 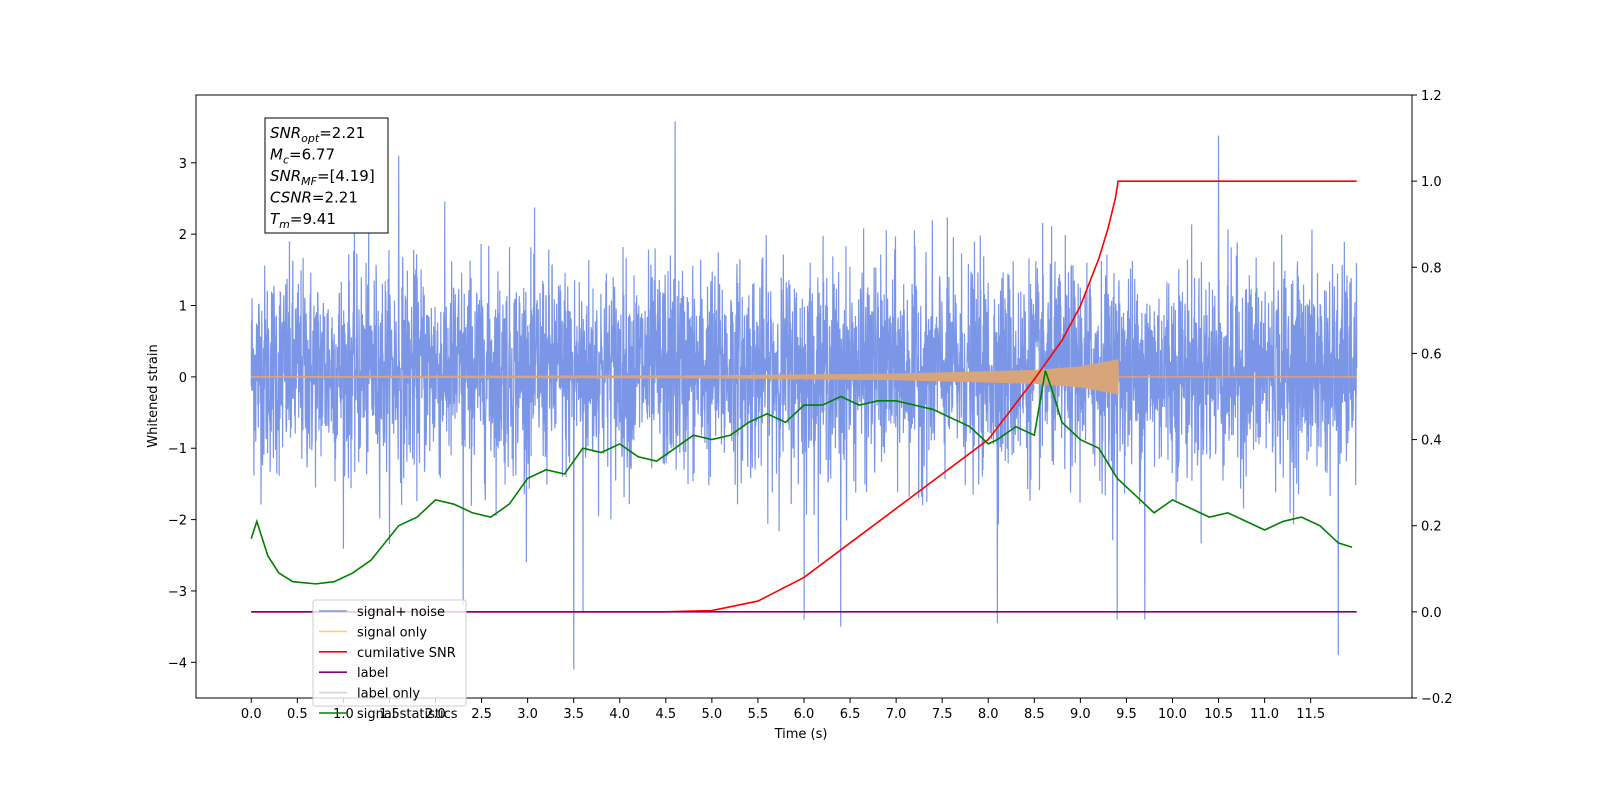 I want to click on series-signal-only, so click(x=803, y=377).